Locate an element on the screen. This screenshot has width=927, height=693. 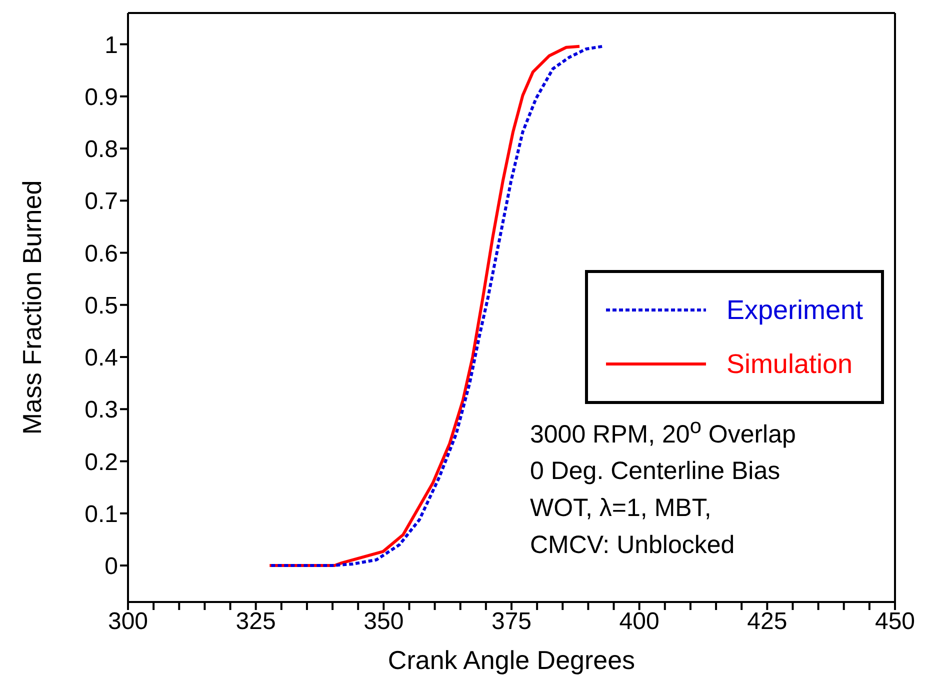
legend-label: Experiment is located at coordinates (794, 310).